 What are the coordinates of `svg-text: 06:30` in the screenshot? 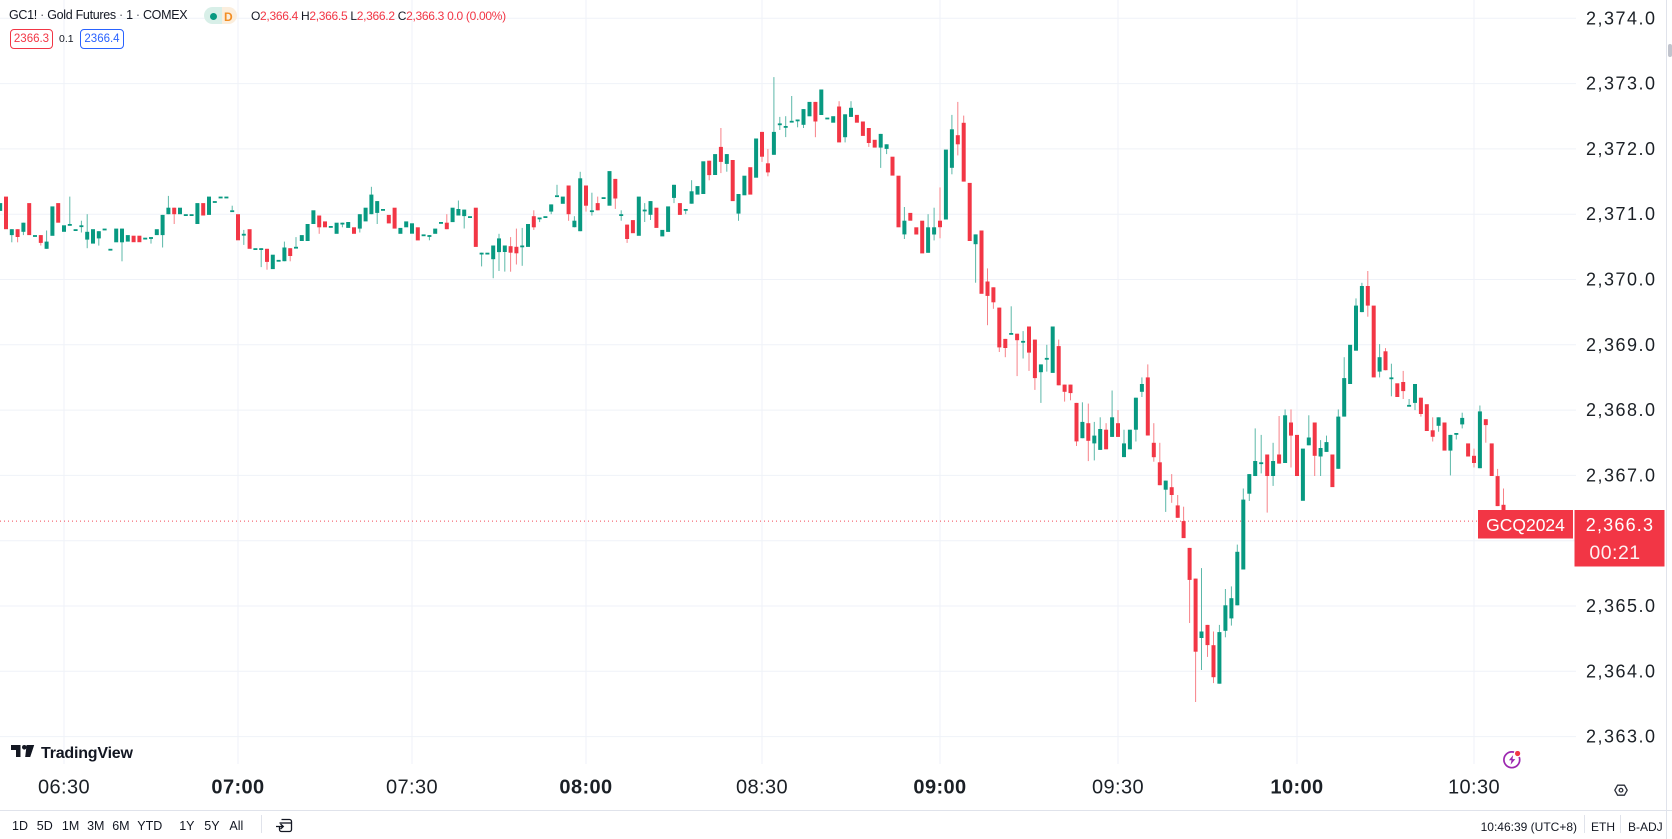 It's located at (64, 788).